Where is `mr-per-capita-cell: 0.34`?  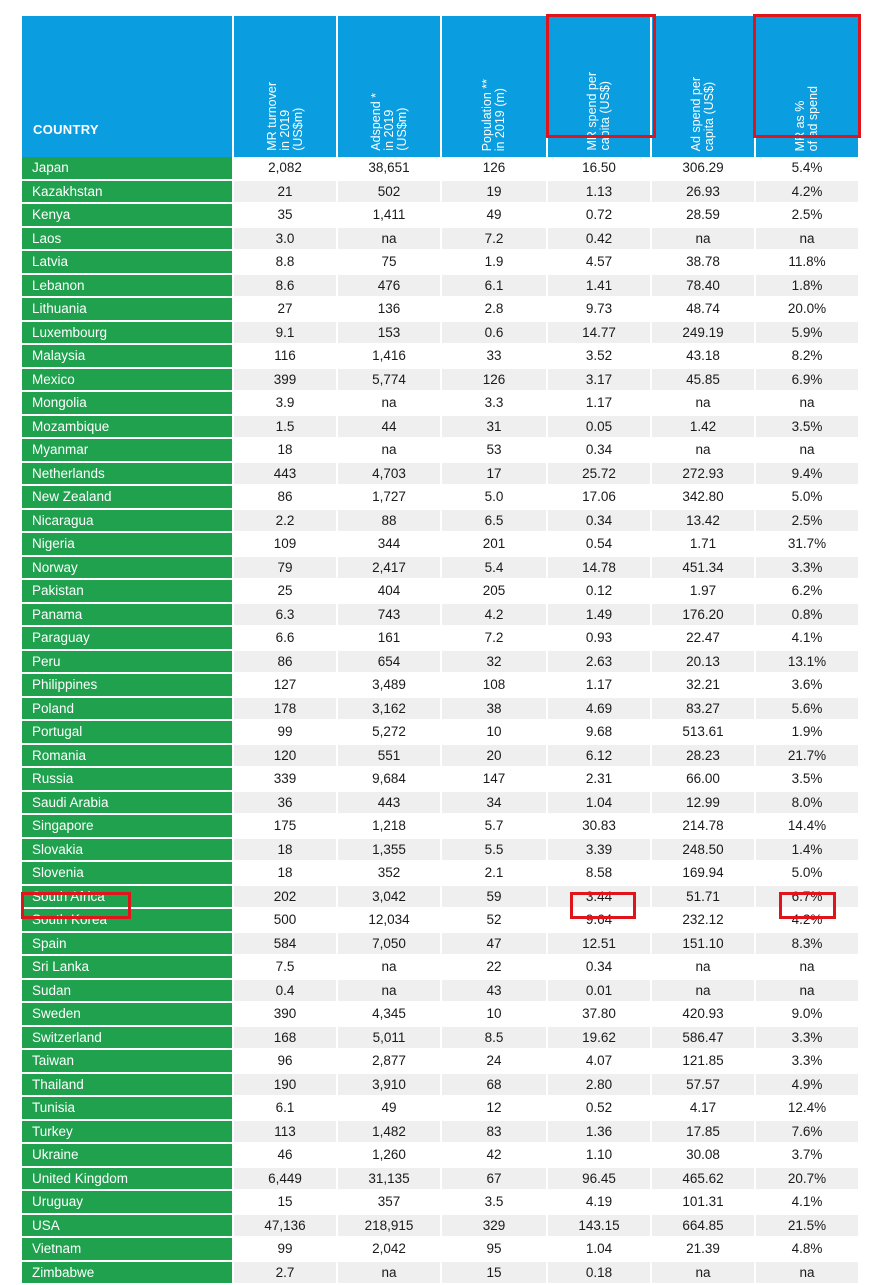
mr-per-capita-cell: 0.34 is located at coordinates (600, 968).